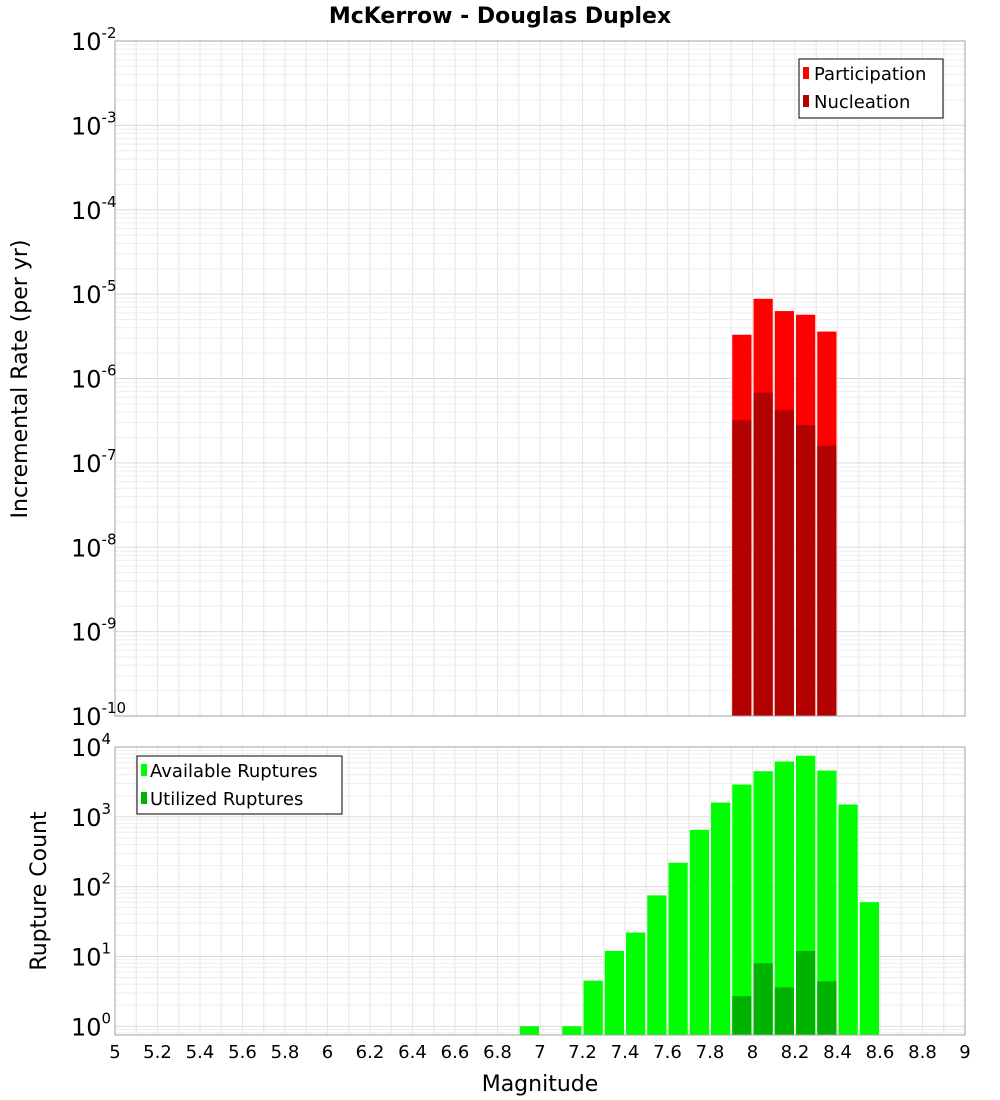 The width and height of the screenshot is (1000, 1100). What do you see at coordinates (582, 1052) in the screenshot?
I see `x-tick-label: 7.2` at bounding box center [582, 1052].